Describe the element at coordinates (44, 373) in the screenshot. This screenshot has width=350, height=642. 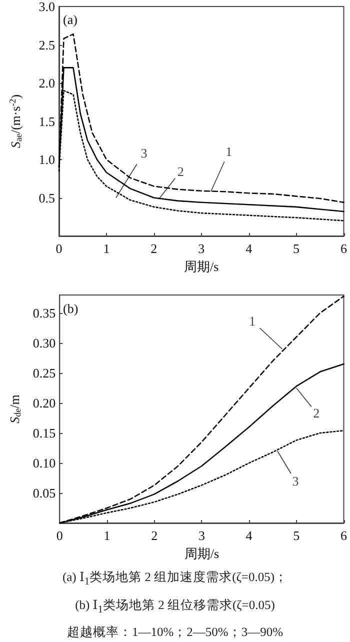
I see `y-tick-label: 0.25` at that location.